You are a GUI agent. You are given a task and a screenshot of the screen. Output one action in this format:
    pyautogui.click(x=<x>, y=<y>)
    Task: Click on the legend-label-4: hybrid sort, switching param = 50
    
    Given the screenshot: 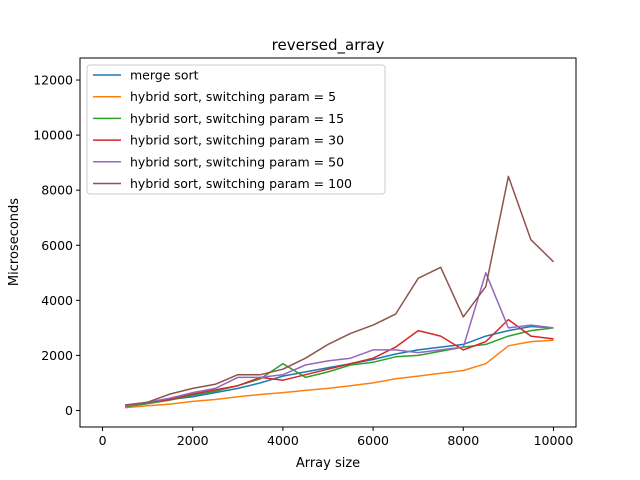 What is the action you would take?
    pyautogui.click(x=237, y=161)
    